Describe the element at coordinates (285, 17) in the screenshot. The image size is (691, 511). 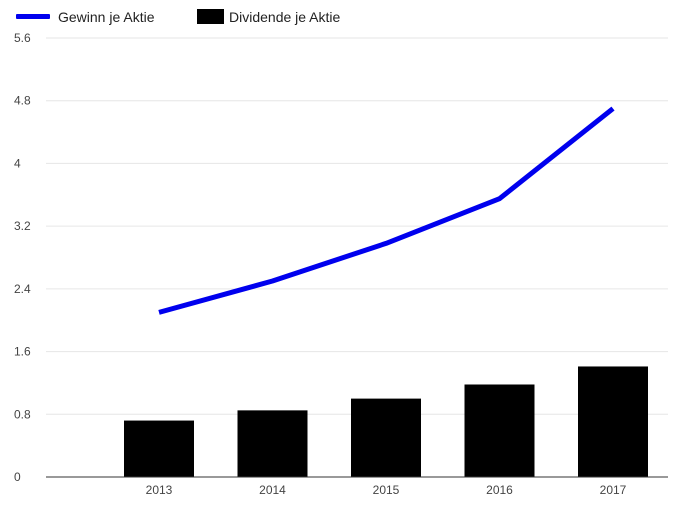
I see `legend-label-dividende: Dividende je Aktie` at that location.